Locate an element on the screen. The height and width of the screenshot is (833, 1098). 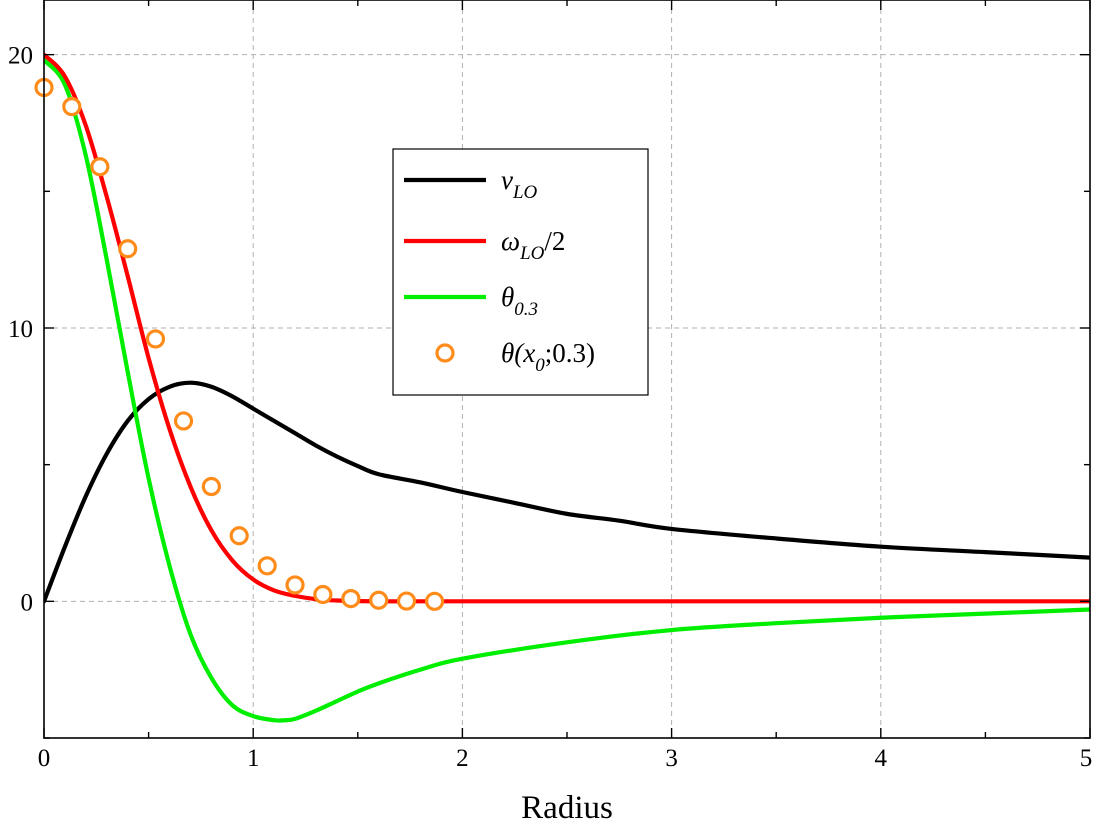
x-tick-label: 5 is located at coordinates (1086, 758).